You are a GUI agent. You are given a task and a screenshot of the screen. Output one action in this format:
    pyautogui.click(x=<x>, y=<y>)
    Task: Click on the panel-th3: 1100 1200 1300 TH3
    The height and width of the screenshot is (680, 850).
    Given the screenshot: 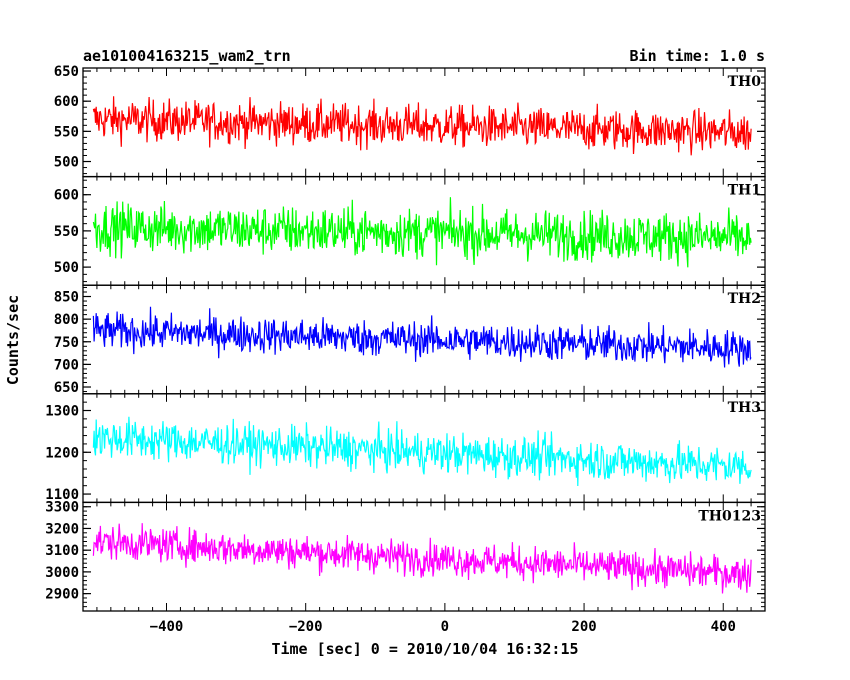 What is the action you would take?
    pyautogui.click(x=405, y=448)
    